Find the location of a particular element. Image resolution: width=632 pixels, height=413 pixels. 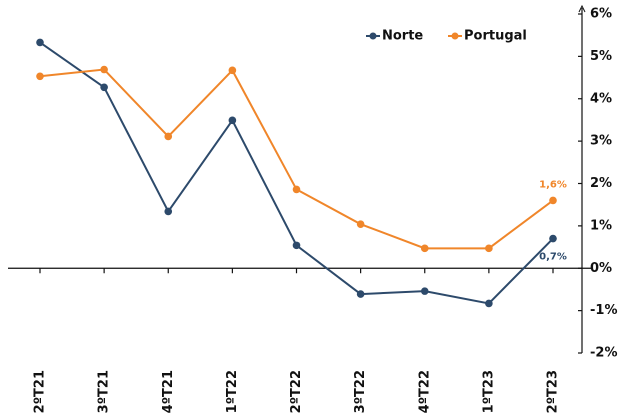

y-tick-label: 1% is located at coordinates (601, 225).